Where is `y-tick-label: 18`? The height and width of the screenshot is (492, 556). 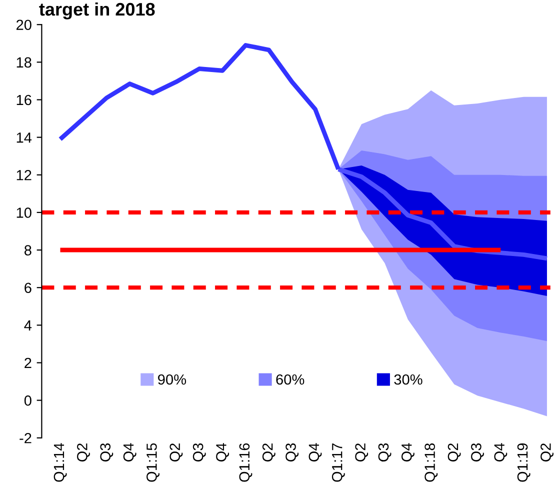
y-tick-label: 18 is located at coordinates (24, 62).